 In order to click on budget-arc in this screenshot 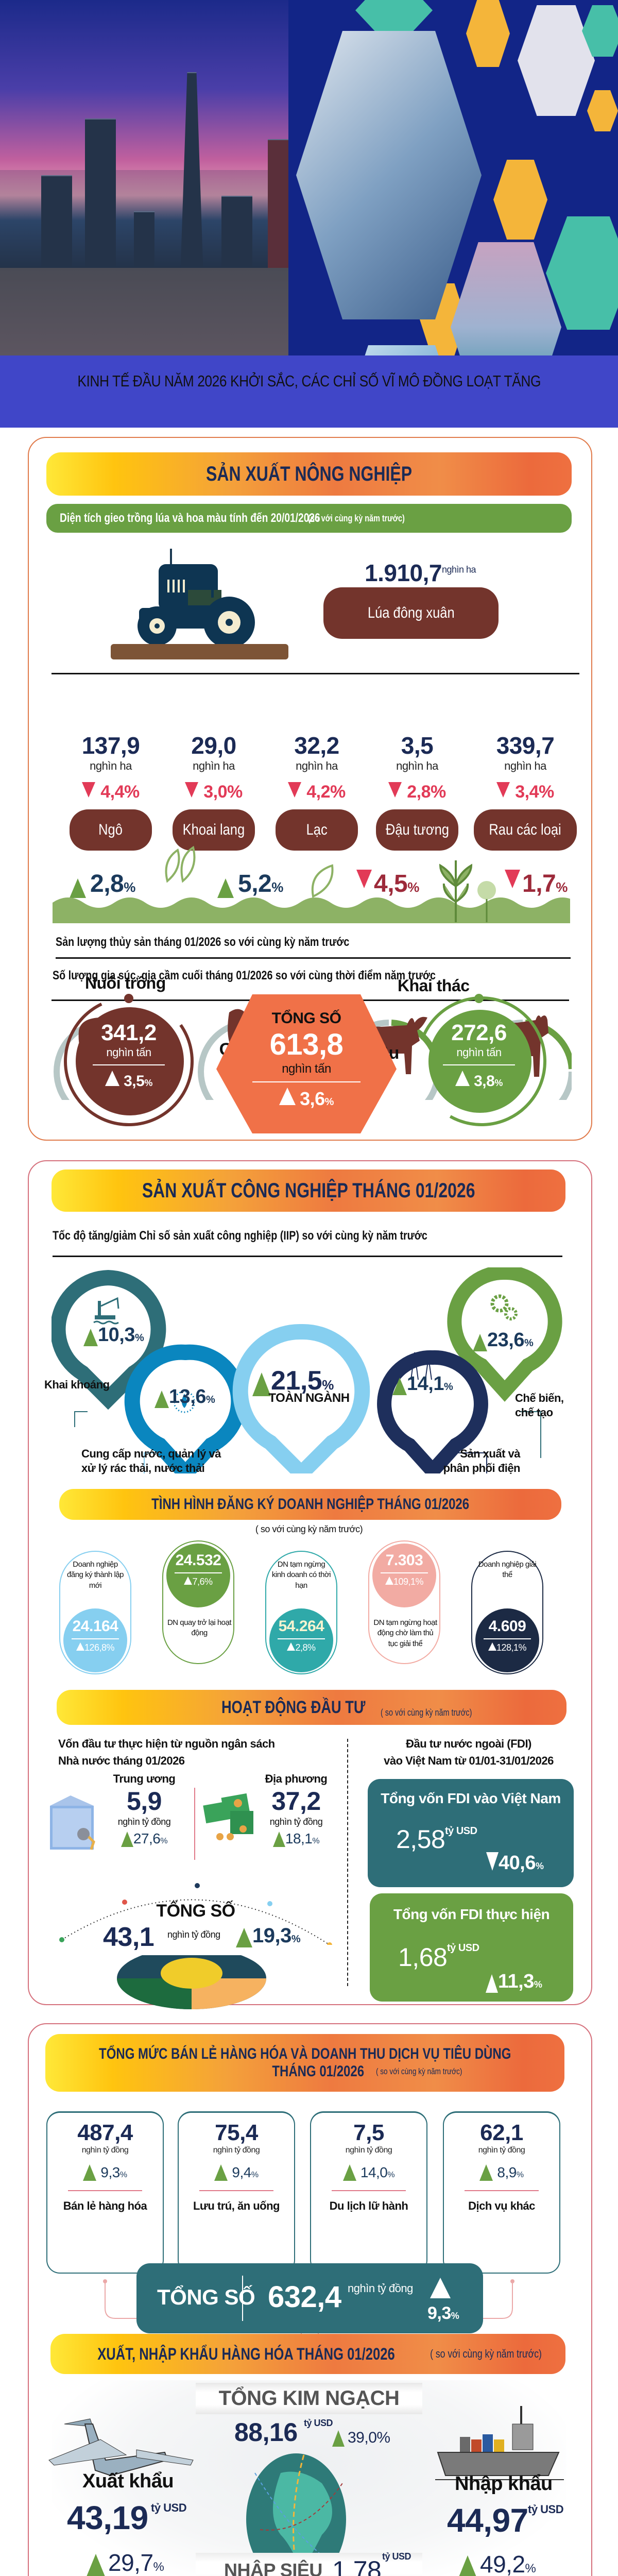, I will do `click(195, 1914)`.